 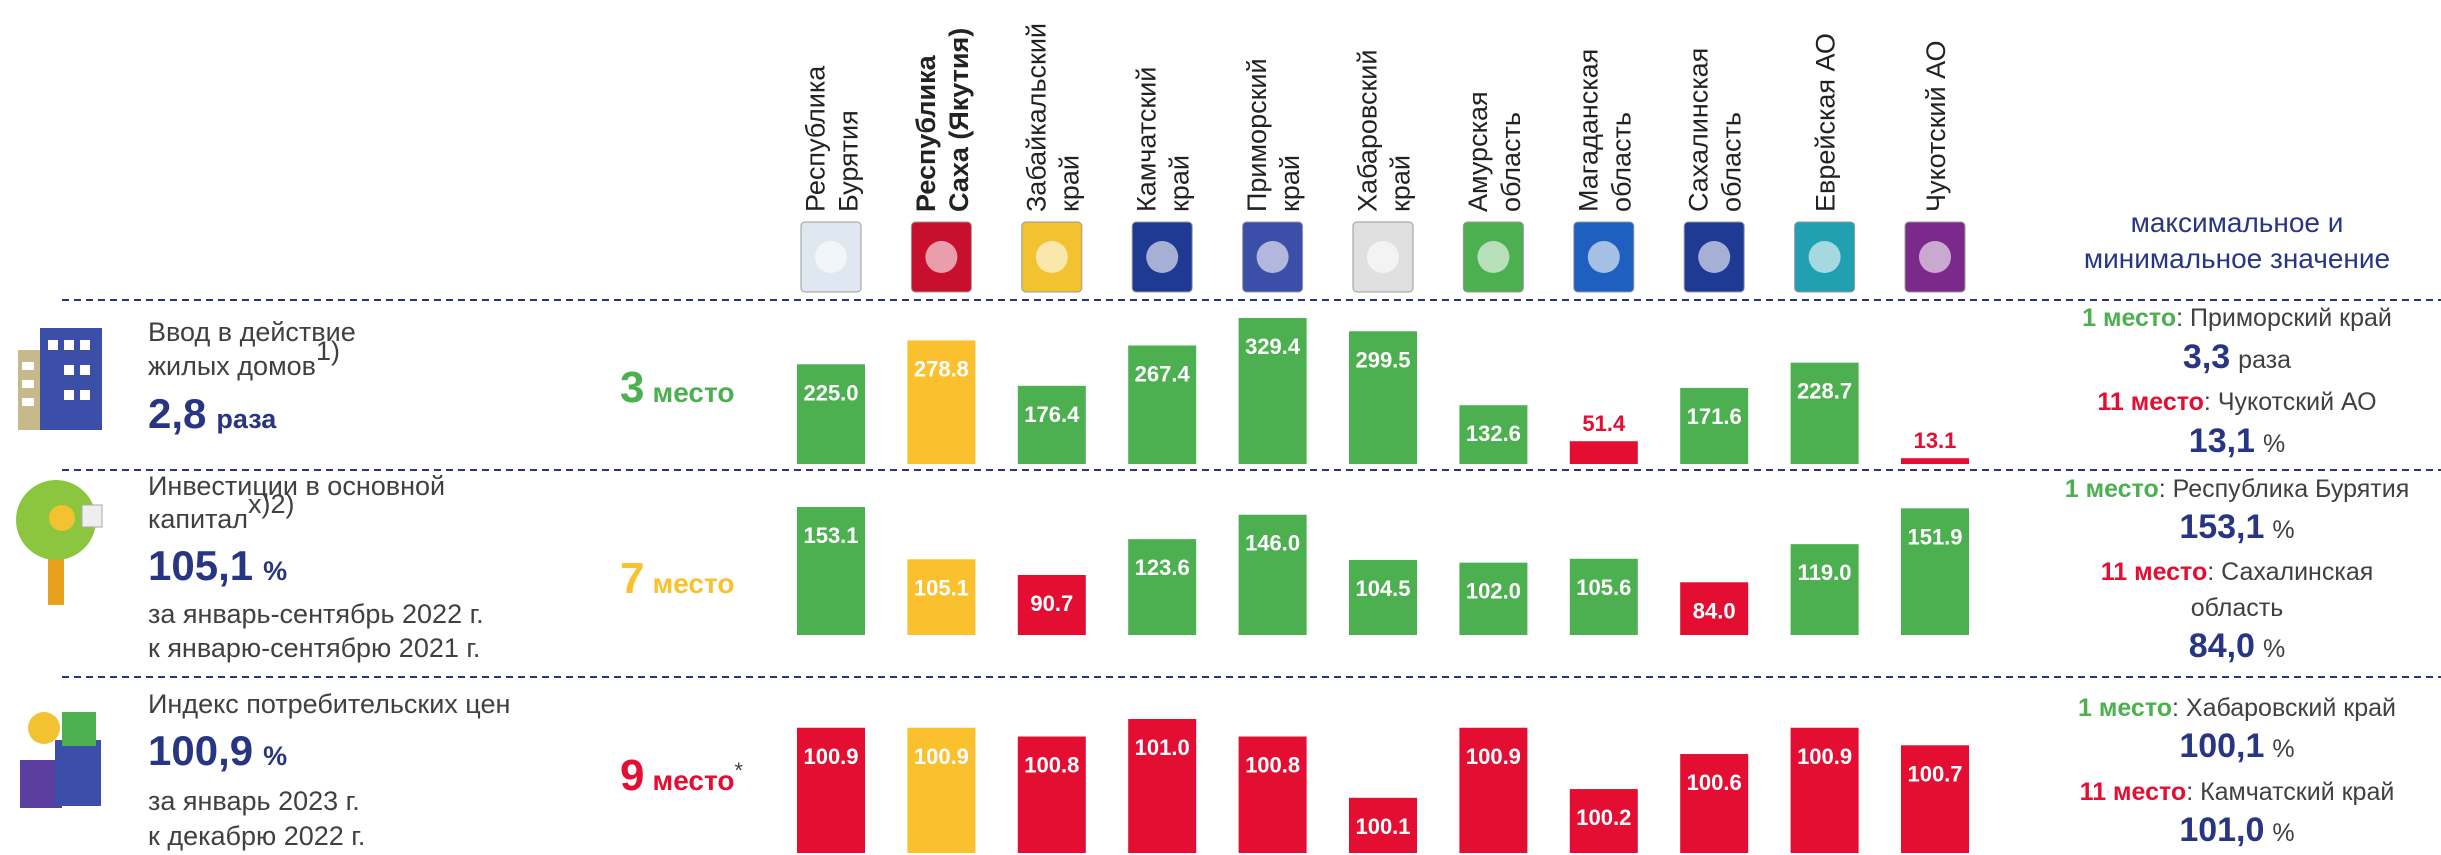 I want to click on bar-value-label: 102.0, so click(x=1493, y=591).